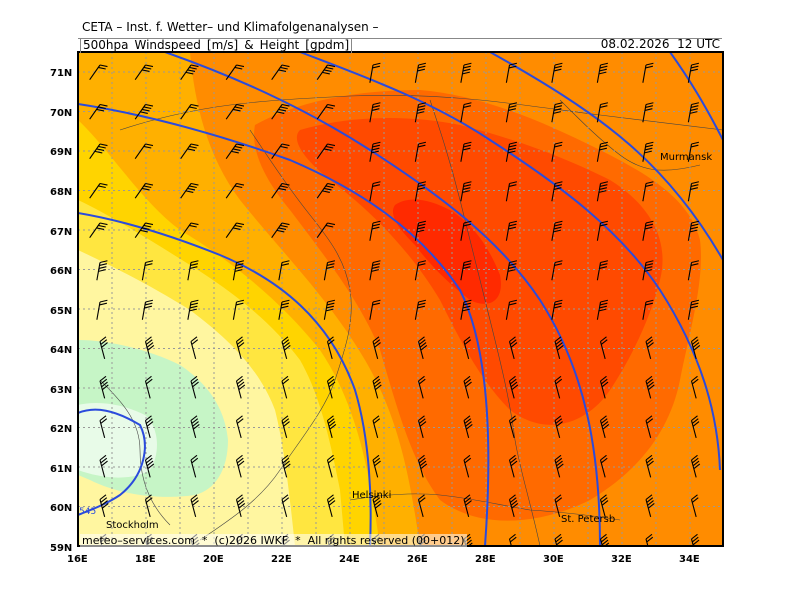 Image resolution: width=800 pixels, height=600 pixels. What do you see at coordinates (281, 559) in the screenshot?
I see `lon-label: 22E` at bounding box center [281, 559].